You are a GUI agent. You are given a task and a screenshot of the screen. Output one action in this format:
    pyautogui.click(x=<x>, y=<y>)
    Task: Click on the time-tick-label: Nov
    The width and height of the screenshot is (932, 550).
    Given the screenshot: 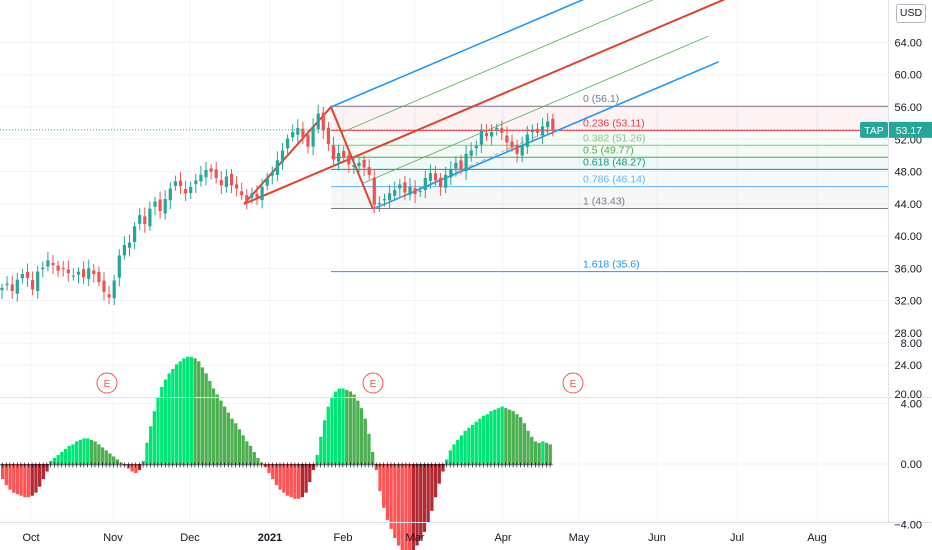 What is the action you would take?
    pyautogui.click(x=113, y=538)
    